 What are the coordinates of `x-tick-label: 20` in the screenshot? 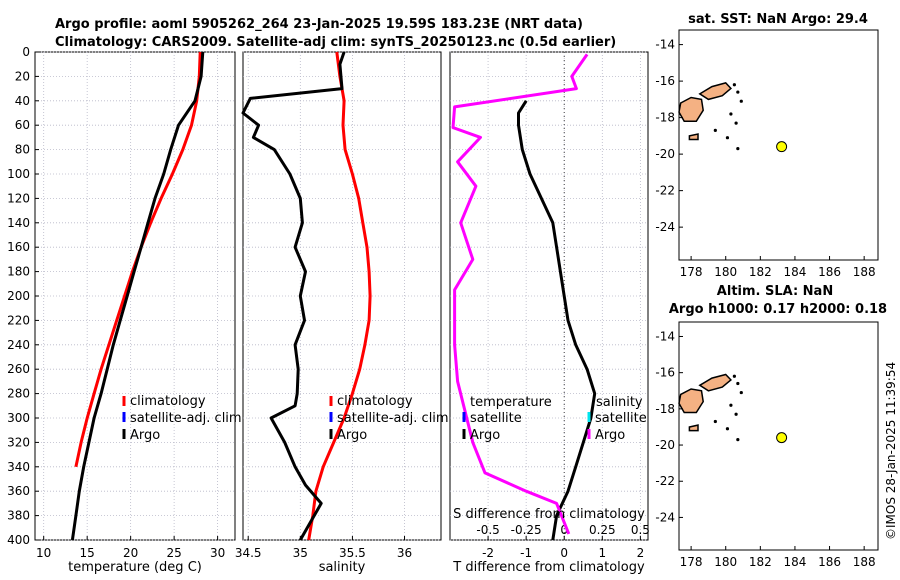 It's located at (130, 553).